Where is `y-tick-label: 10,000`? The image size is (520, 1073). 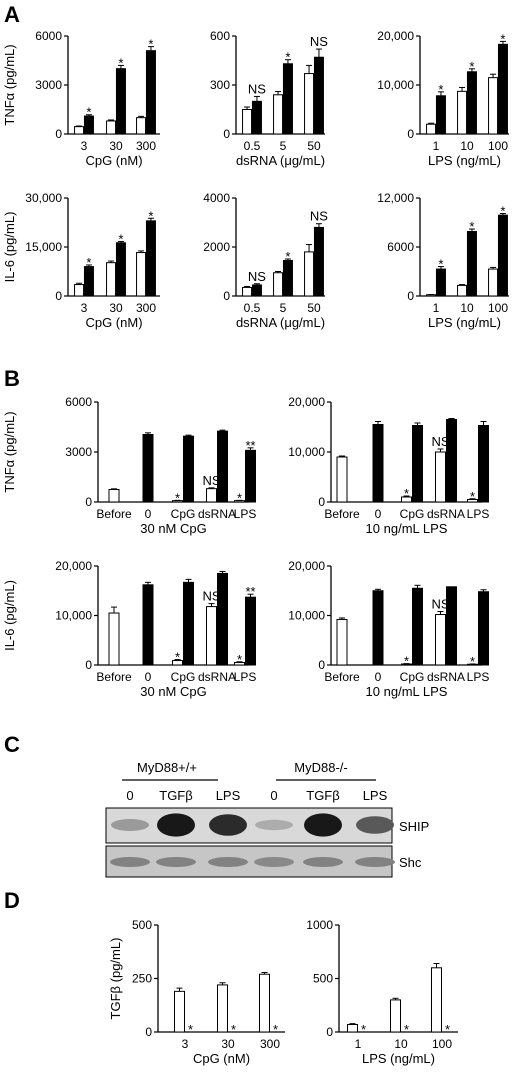 y-tick-label: 10,000 is located at coordinates (73, 616).